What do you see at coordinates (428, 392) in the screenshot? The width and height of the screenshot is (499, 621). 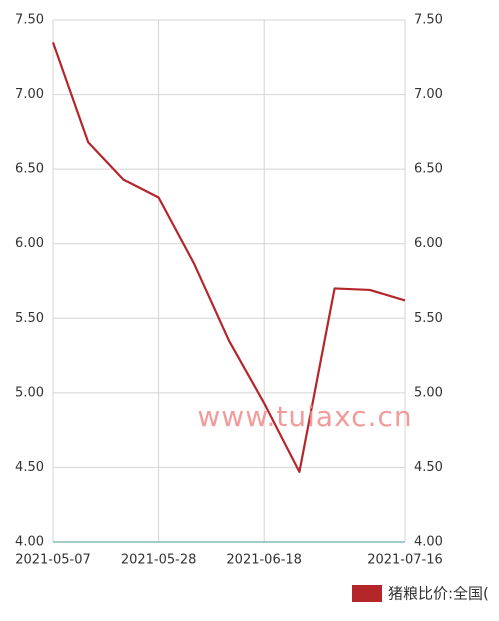 I see `y2-tick-label: 5.00` at bounding box center [428, 392].